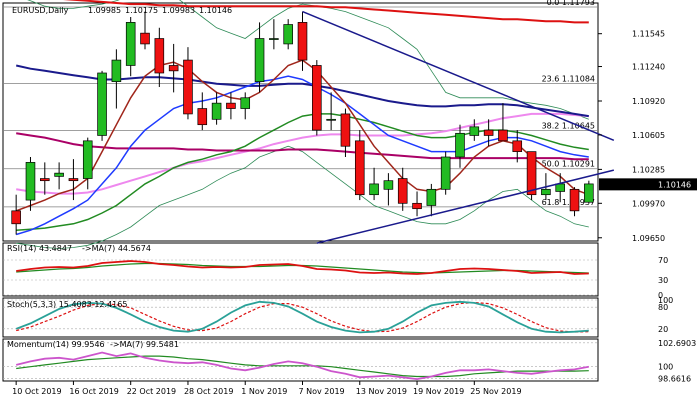 This screenshot has height=404, width=700. What do you see at coordinates (648, 169) in the screenshot?
I see `price-tick-label-4: 1.10285` at bounding box center [648, 169].